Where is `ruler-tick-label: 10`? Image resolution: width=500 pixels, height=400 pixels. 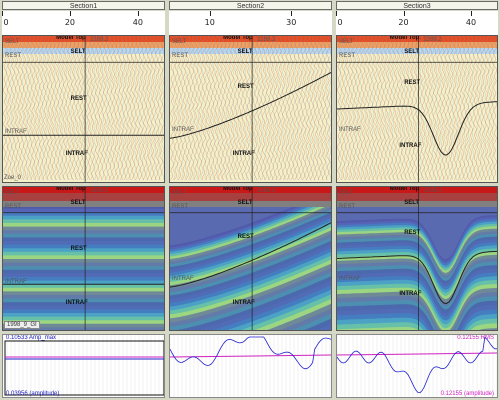 ruler-tick-label: 10 is located at coordinates (209, 22).